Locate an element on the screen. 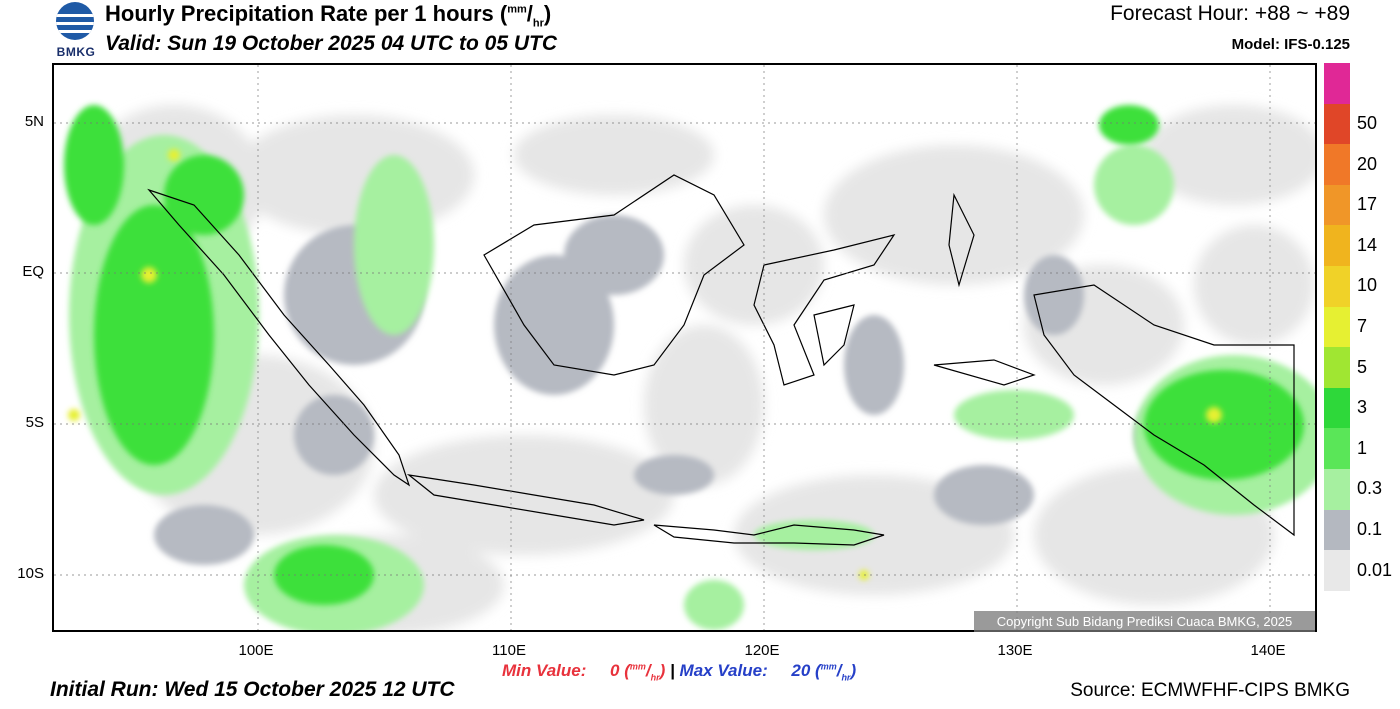 The image size is (1400, 709). colorbar-label: 17 is located at coordinates (1367, 204).